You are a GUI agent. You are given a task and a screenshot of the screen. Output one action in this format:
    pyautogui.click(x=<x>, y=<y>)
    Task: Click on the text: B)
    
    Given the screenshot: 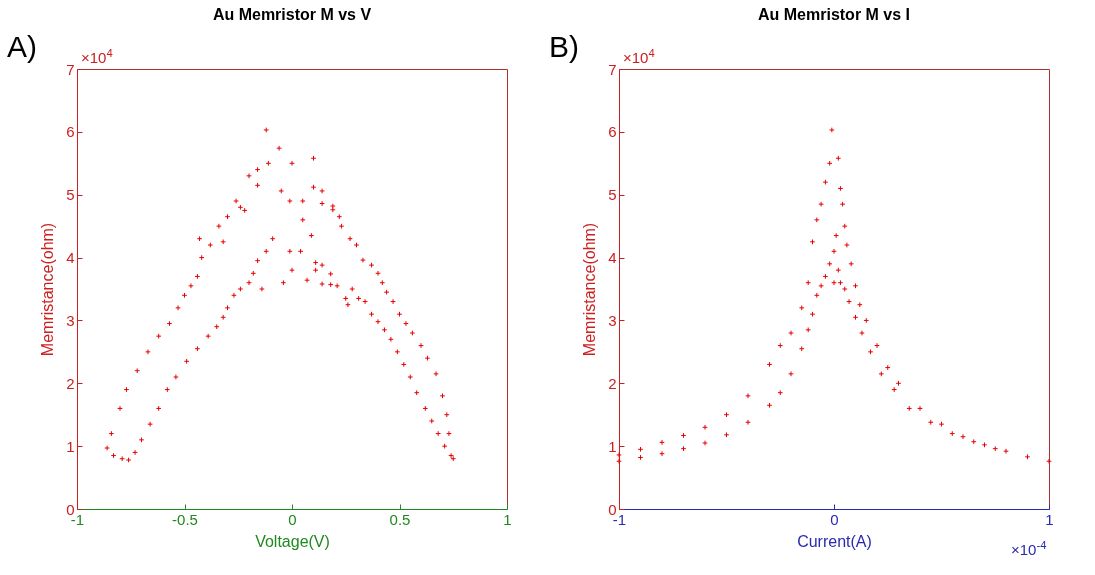 What is the action you would take?
    pyautogui.click(x=564, y=46)
    